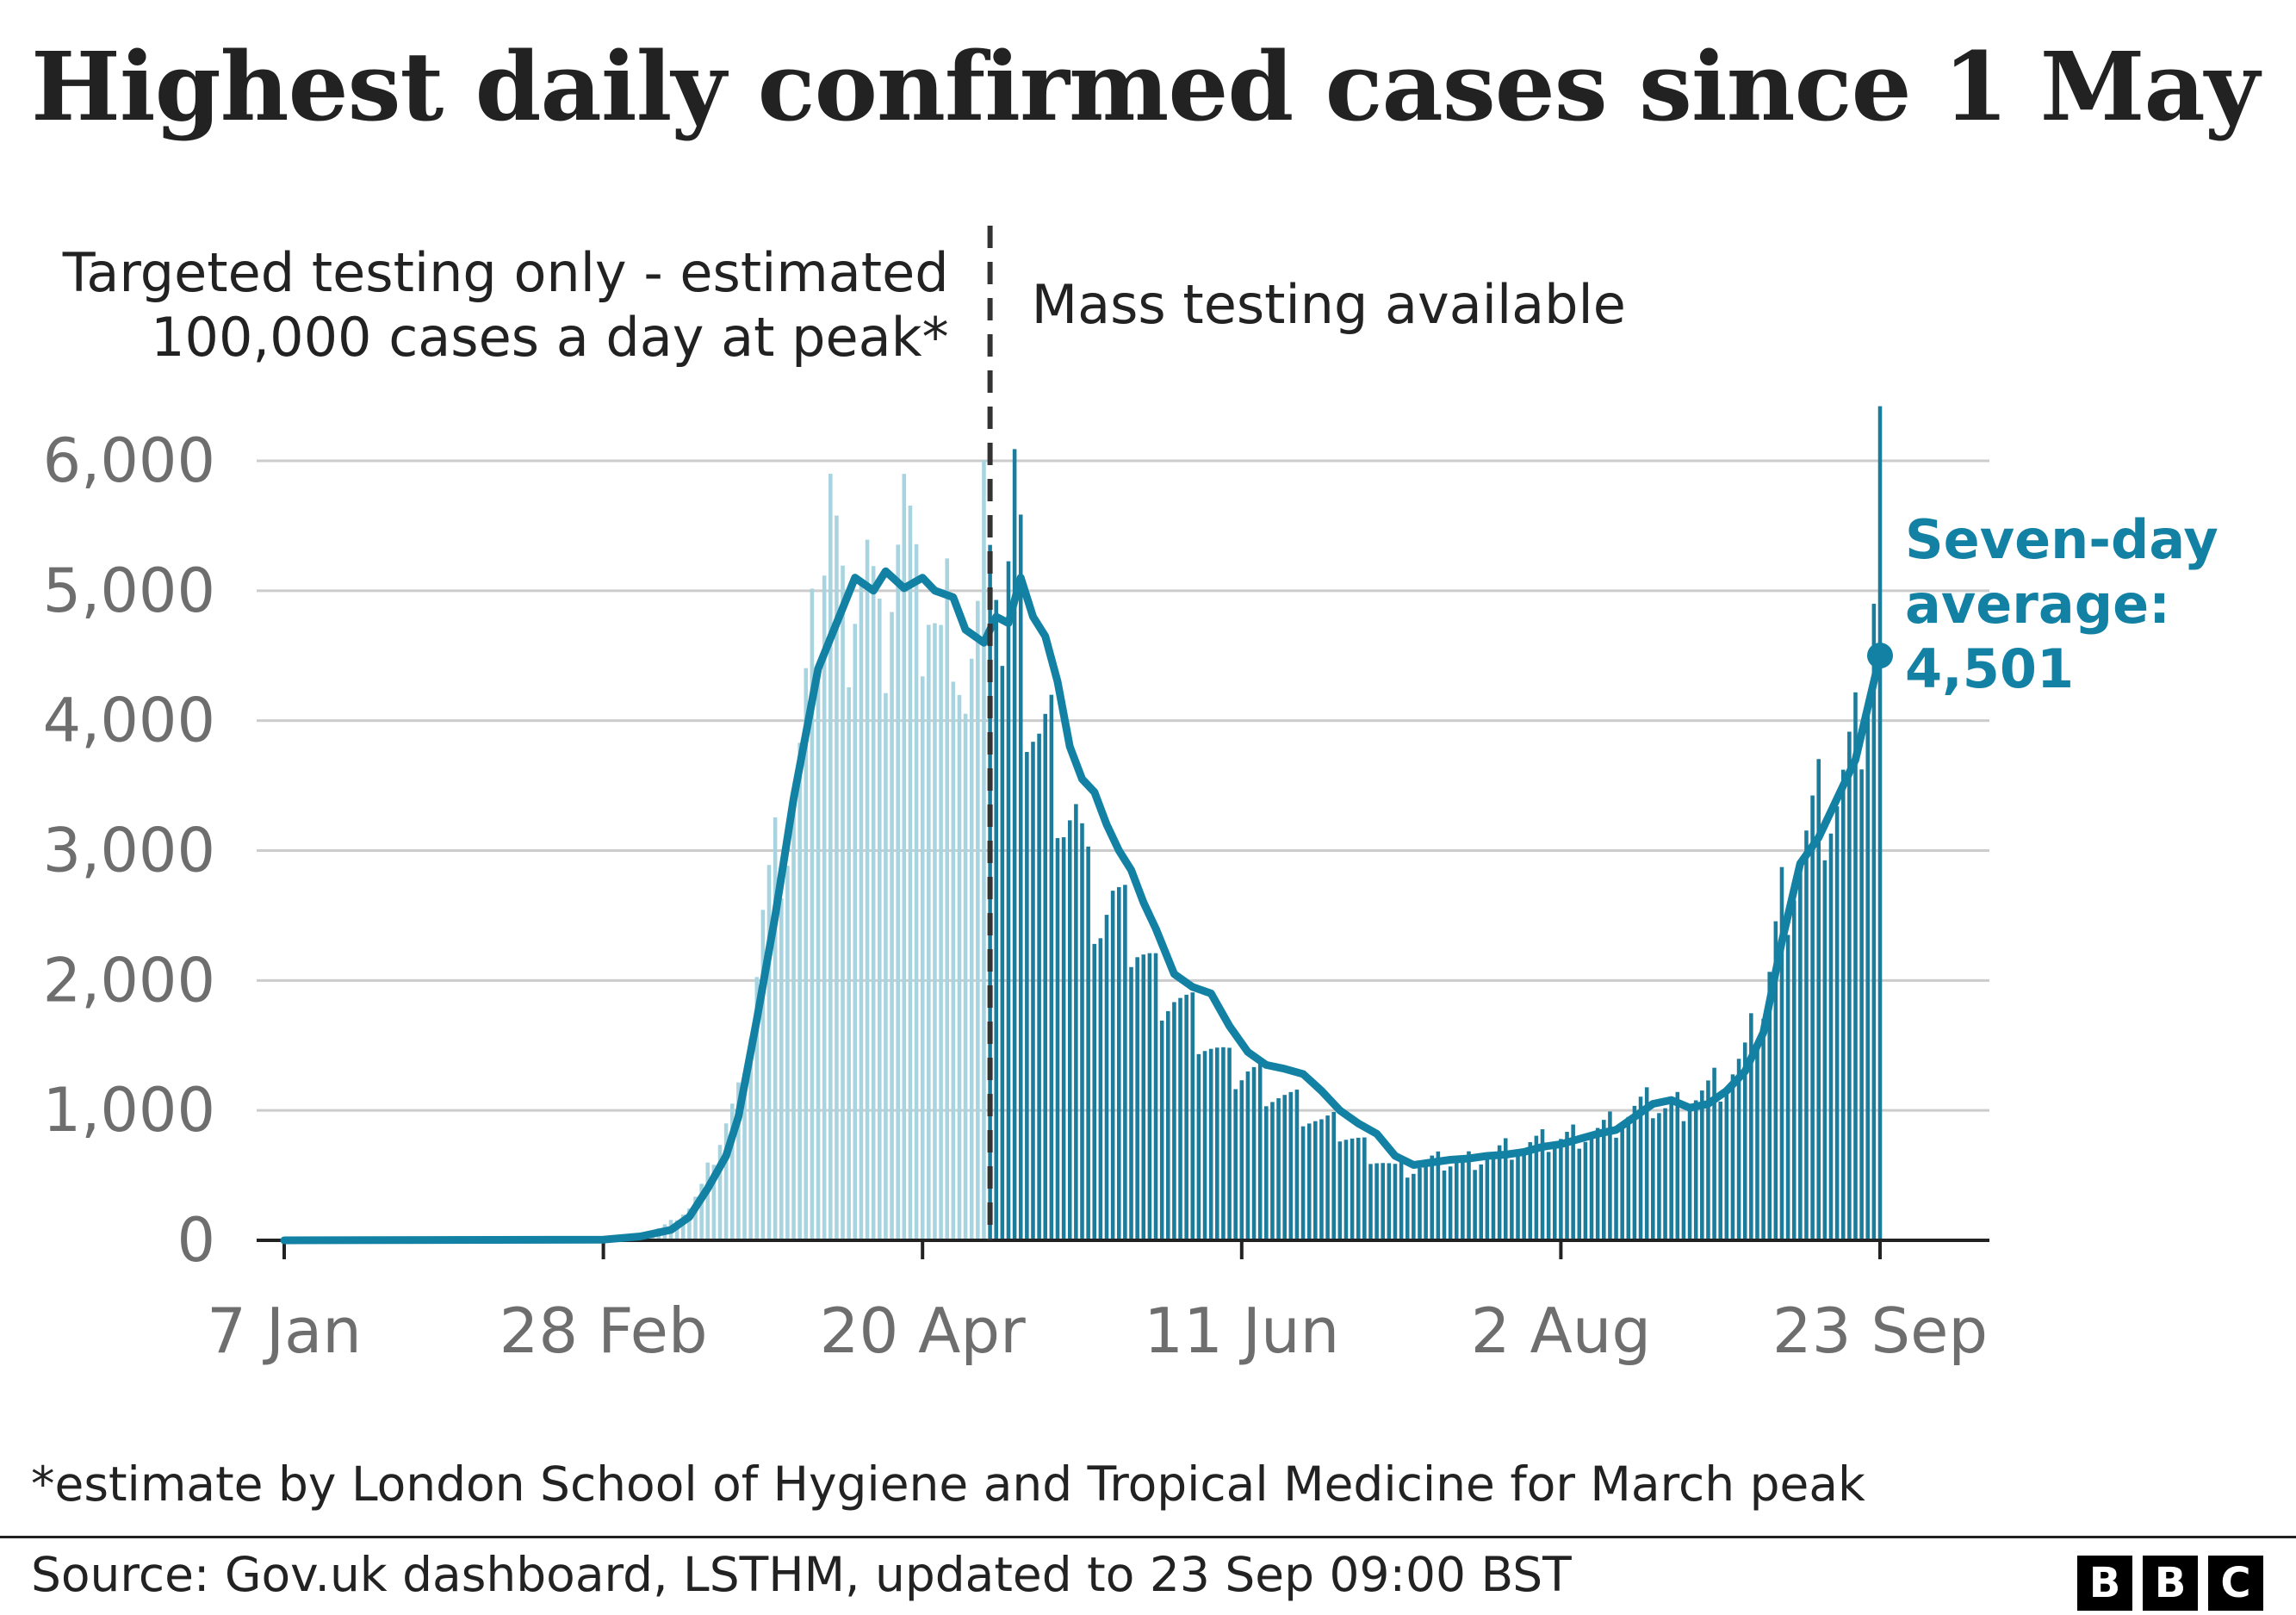  Describe the element at coordinates (129, 851) in the screenshot. I see `y-tick-label: 3,000` at that location.